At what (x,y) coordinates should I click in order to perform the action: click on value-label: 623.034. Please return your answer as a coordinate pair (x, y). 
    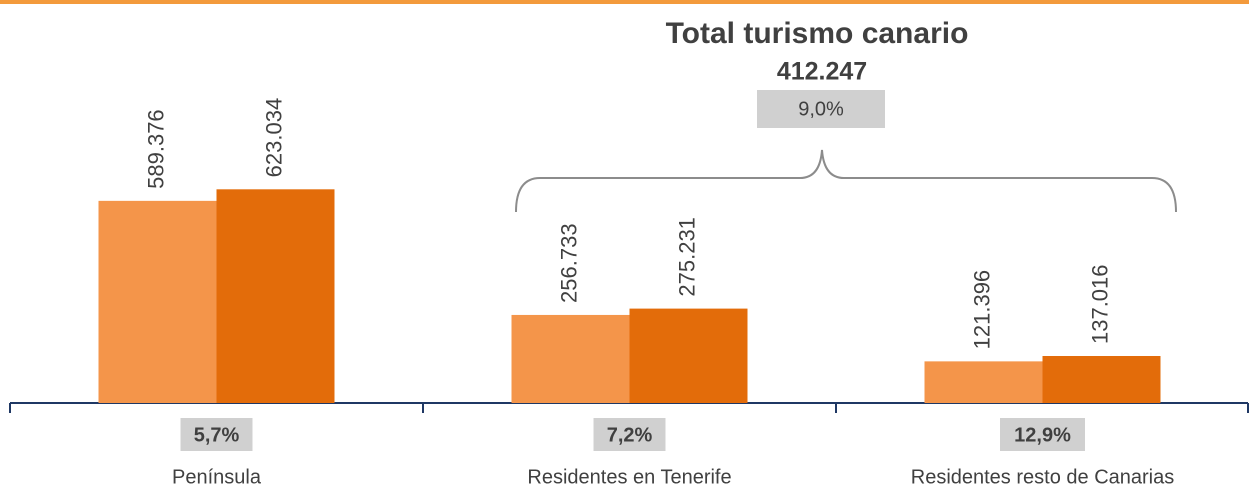
    Looking at the image, I should click on (273, 138).